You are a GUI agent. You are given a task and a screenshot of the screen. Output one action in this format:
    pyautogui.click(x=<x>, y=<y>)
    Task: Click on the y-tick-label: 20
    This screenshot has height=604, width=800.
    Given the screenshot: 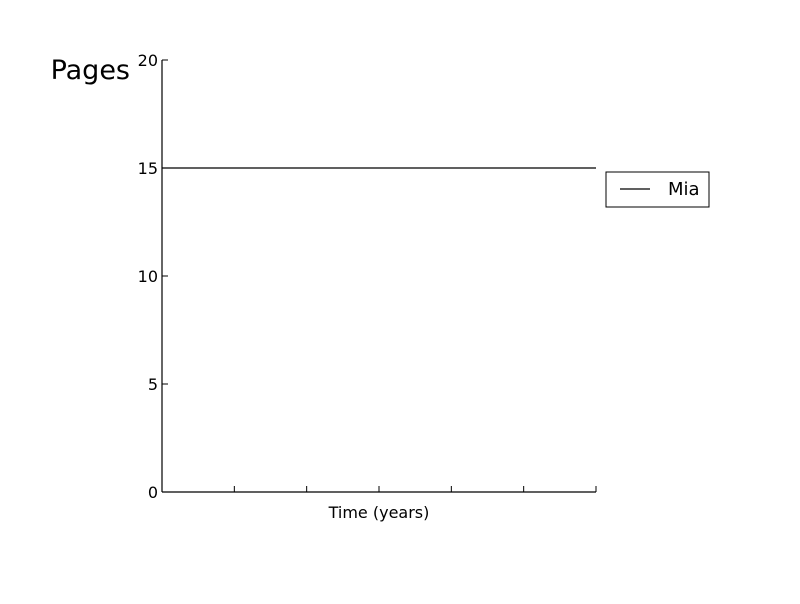 What is the action you would take?
    pyautogui.click(x=148, y=60)
    